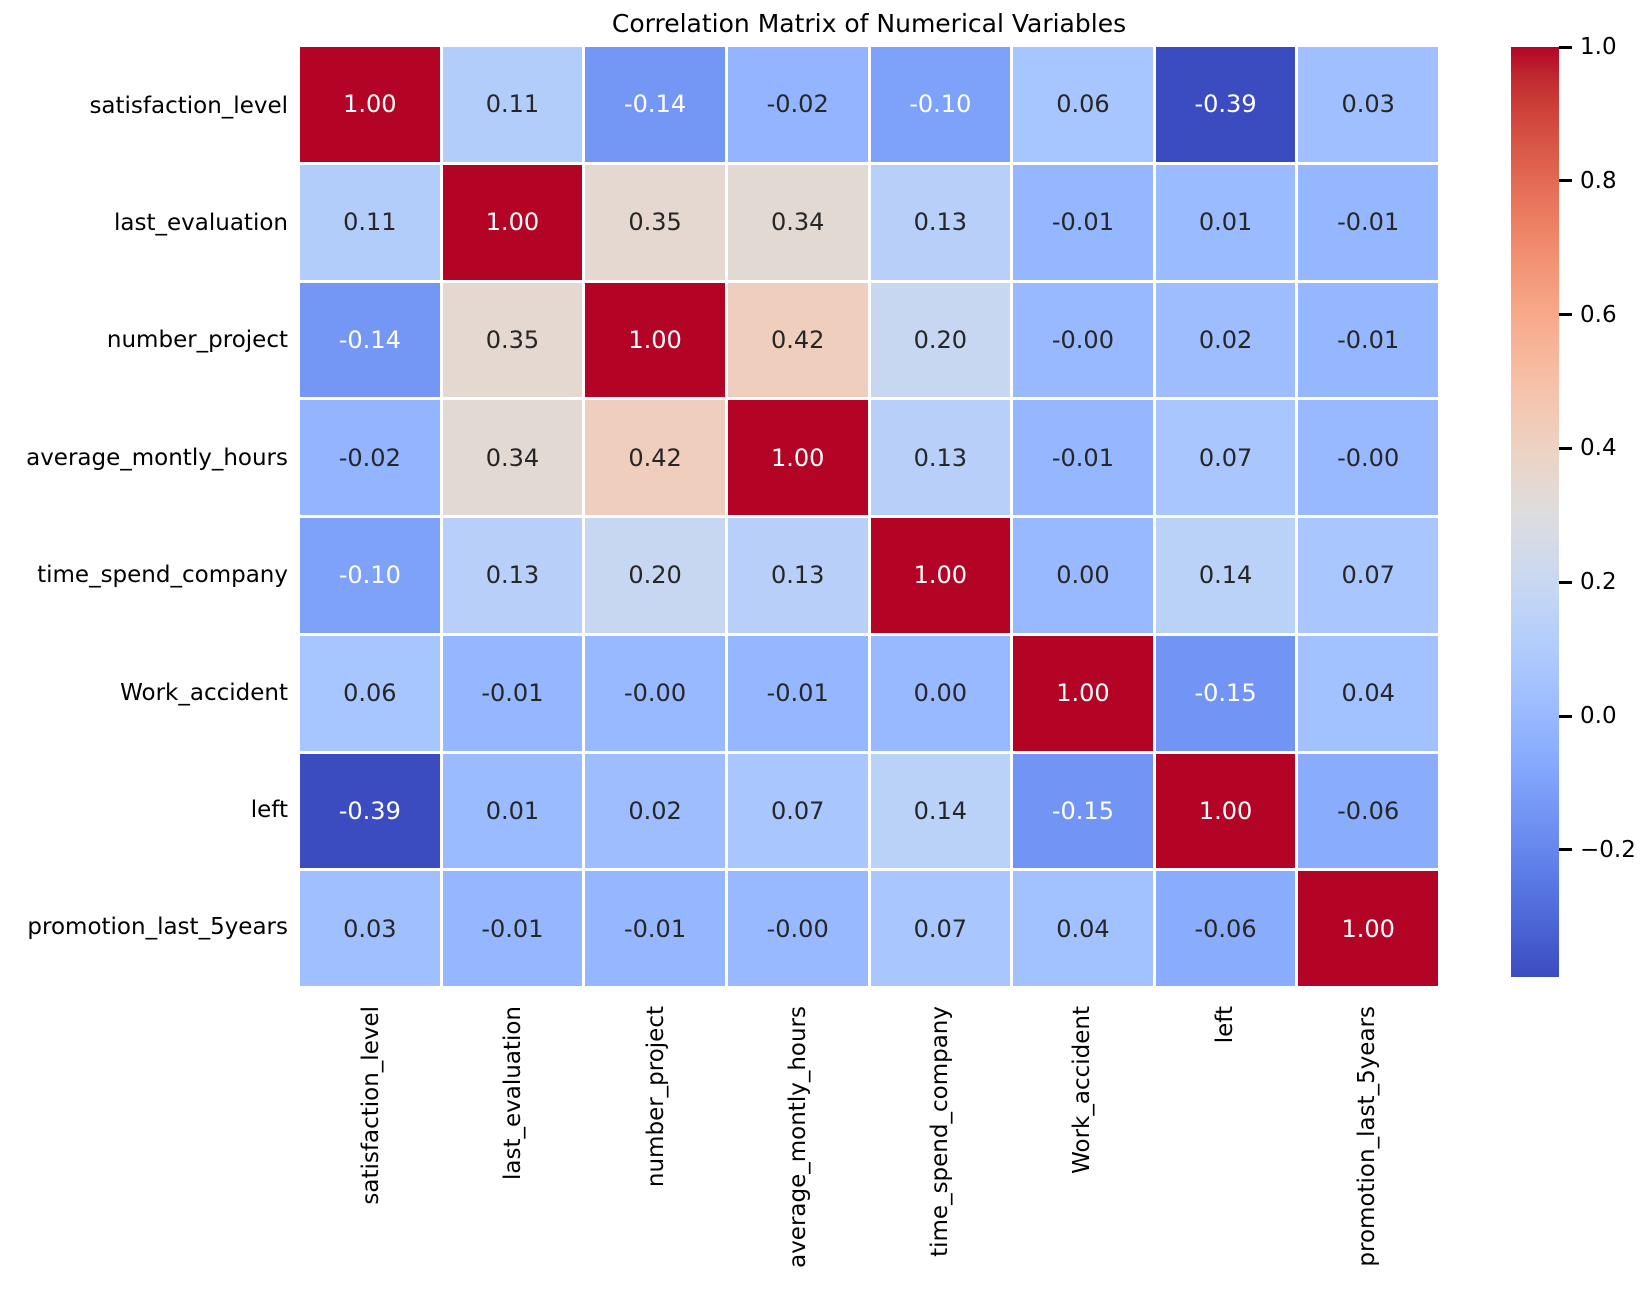  I want to click on heatmap-cell-average_montly_hours-satisfaction_level: -0.02, so click(370, 457).